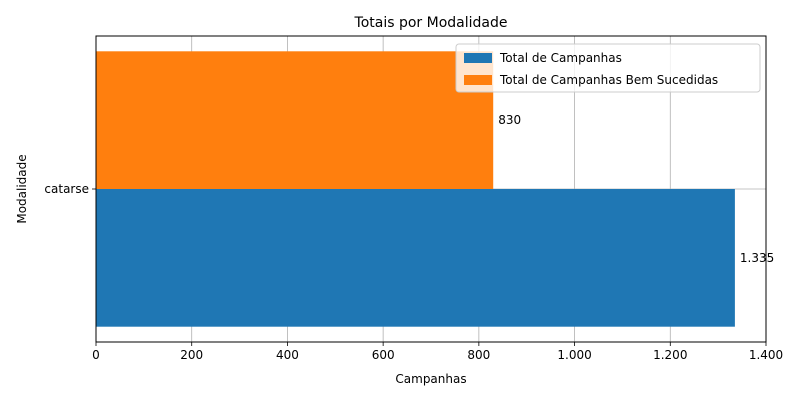  Describe the element at coordinates (478, 355) in the screenshot. I see `x-tick-label: 800` at that location.